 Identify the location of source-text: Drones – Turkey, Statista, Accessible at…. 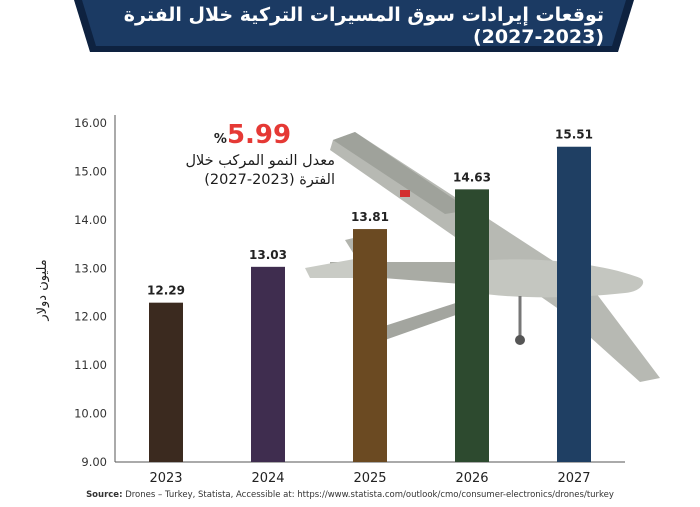
(369, 495).